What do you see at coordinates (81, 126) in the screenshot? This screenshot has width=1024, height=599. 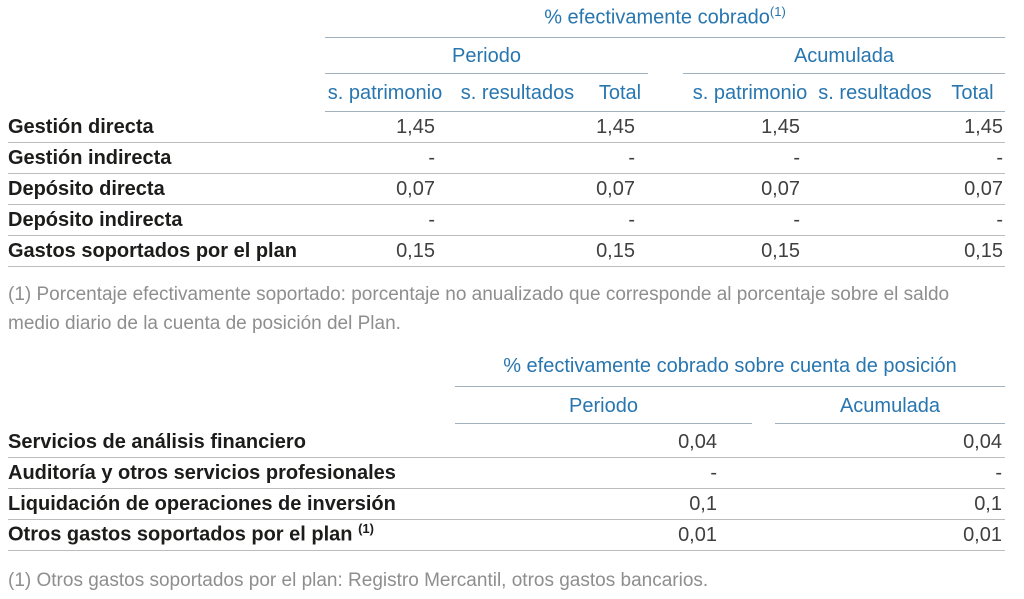 I see `row-label: Gestión directa` at bounding box center [81, 126].